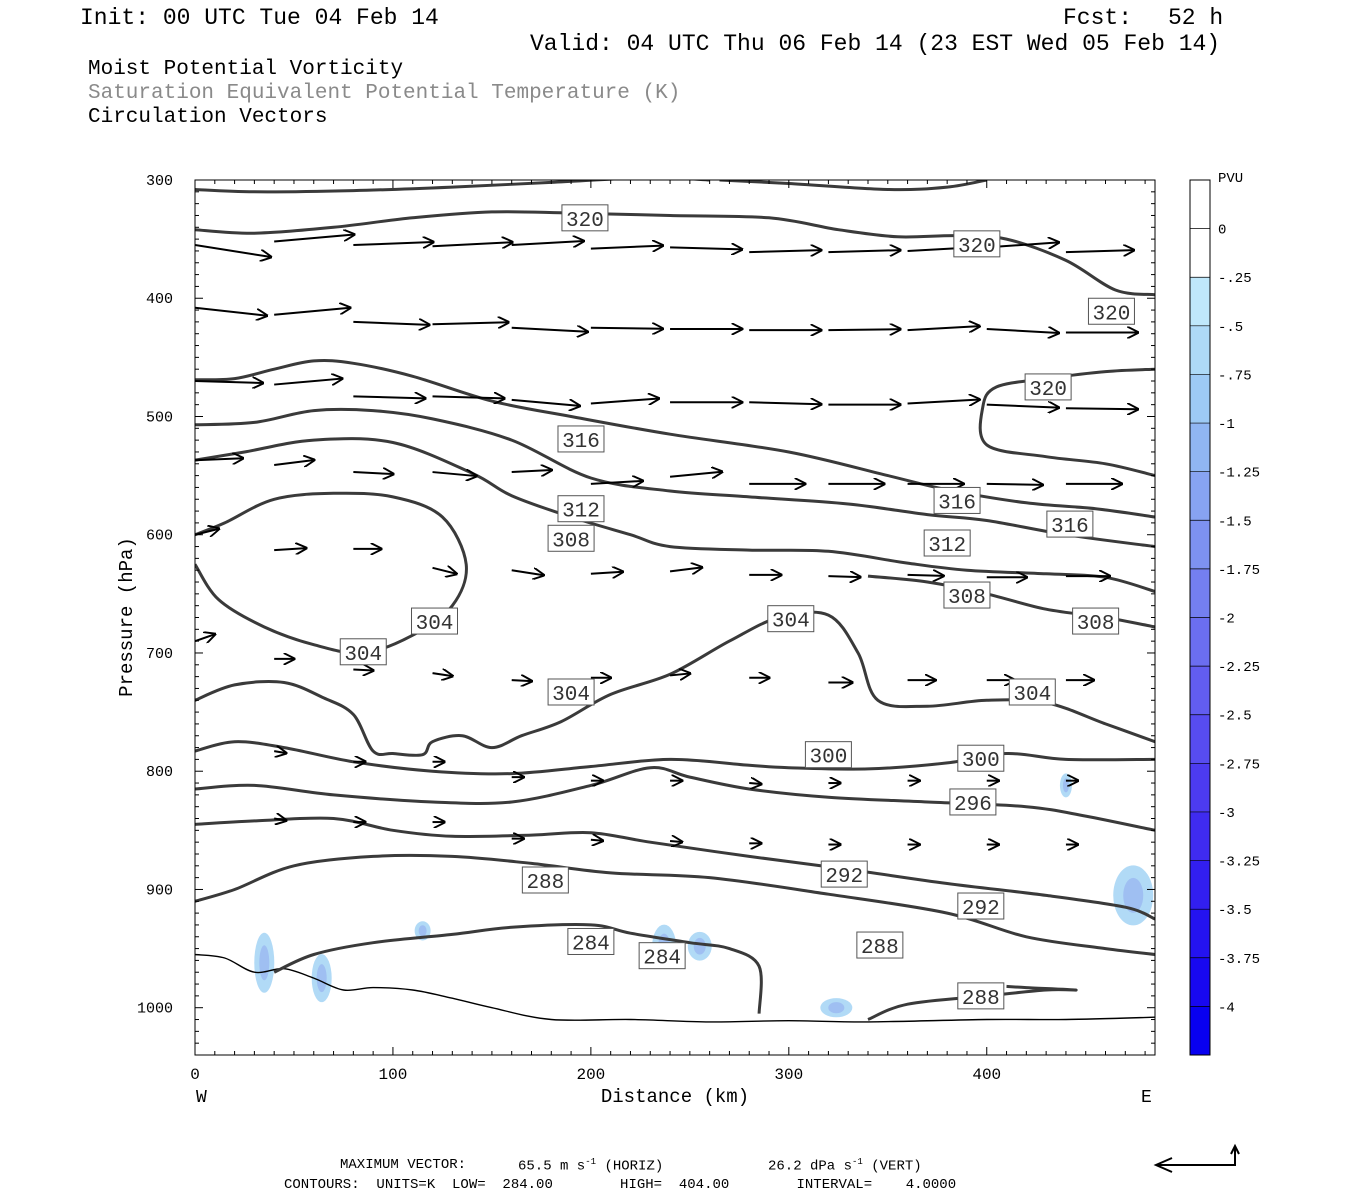  I want to click on contour-label: 292, so click(844, 877).